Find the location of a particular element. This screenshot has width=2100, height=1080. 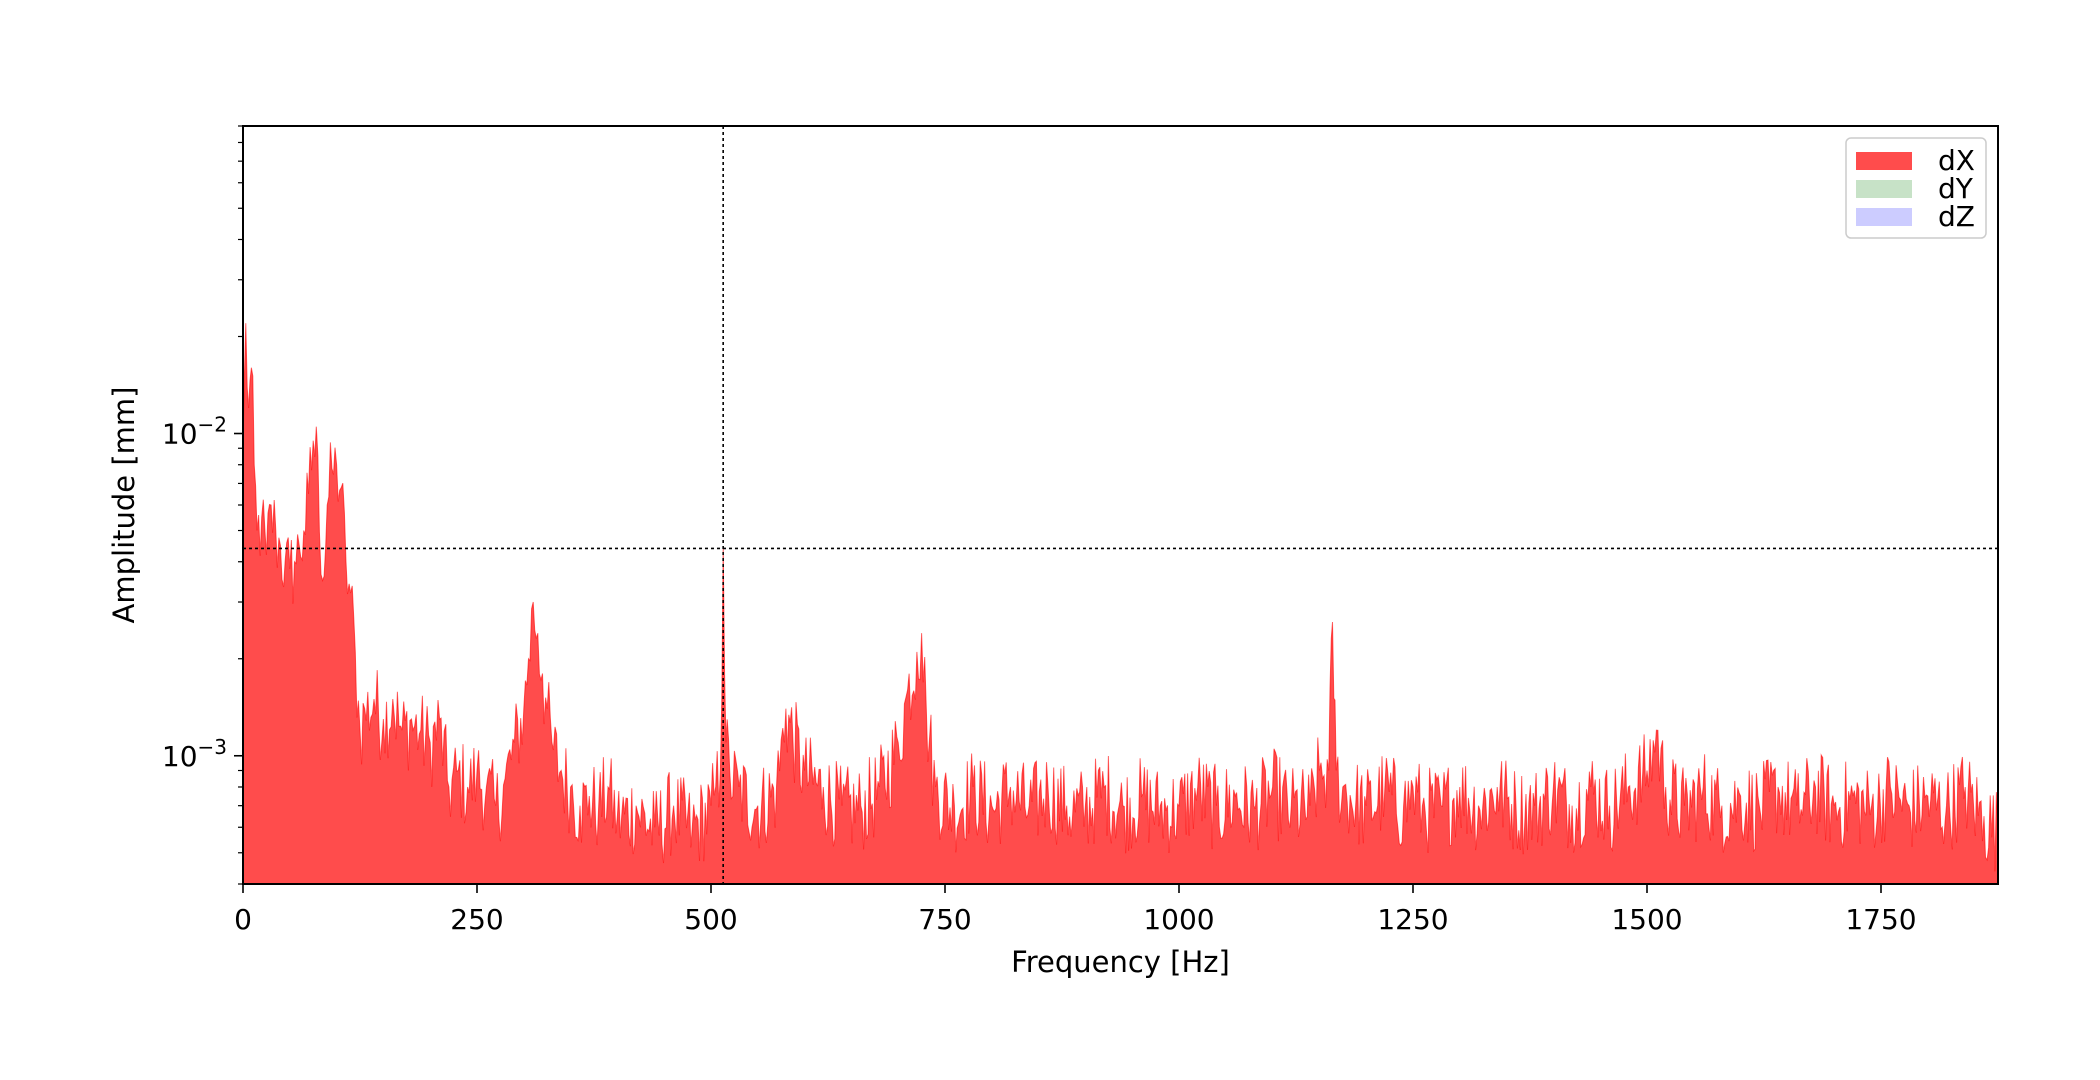

x-tick-label: 750 is located at coordinates (944, 919).